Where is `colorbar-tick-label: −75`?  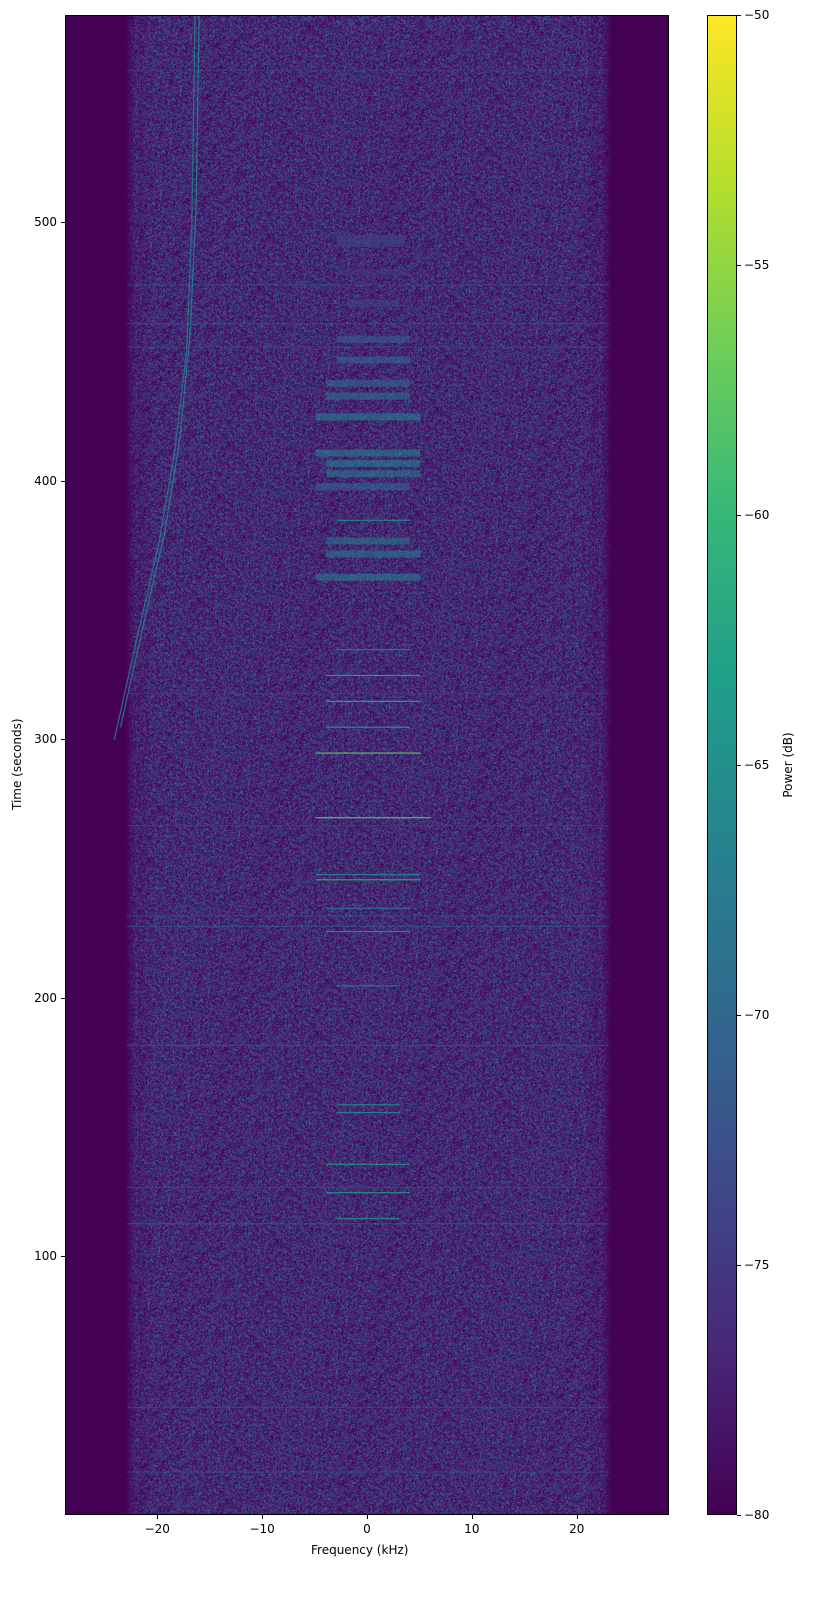
colorbar-tick-label: −75 is located at coordinates (757, 1265).